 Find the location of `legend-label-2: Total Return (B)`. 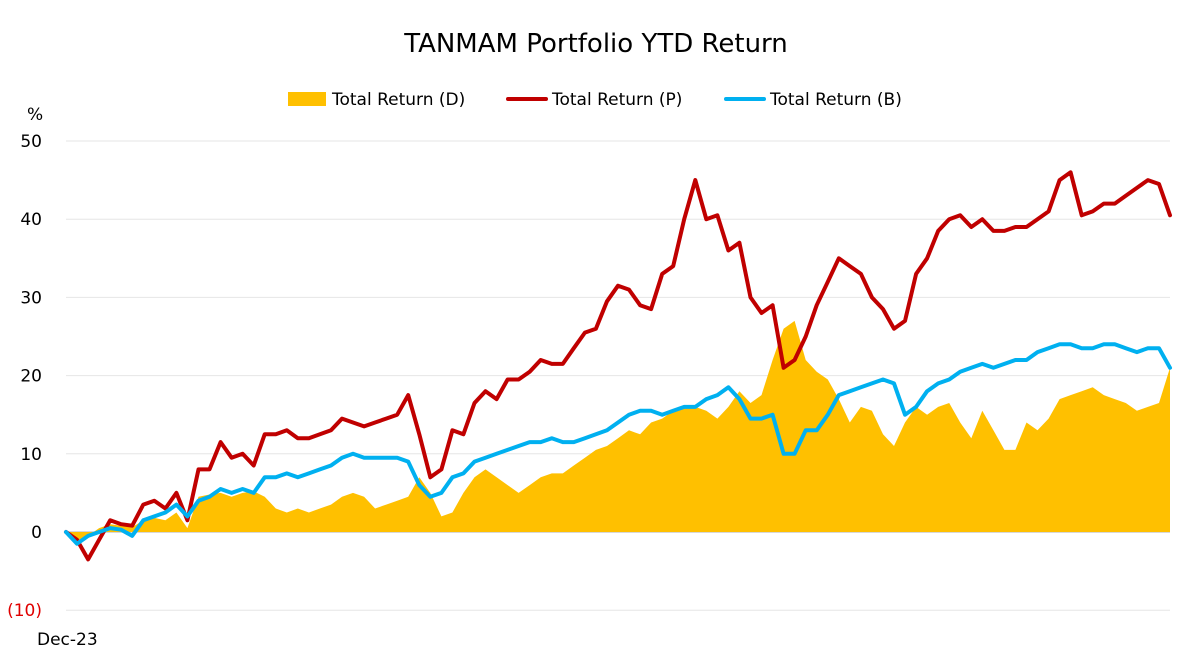

legend-label-2: Total Return (B) is located at coordinates (835, 100).